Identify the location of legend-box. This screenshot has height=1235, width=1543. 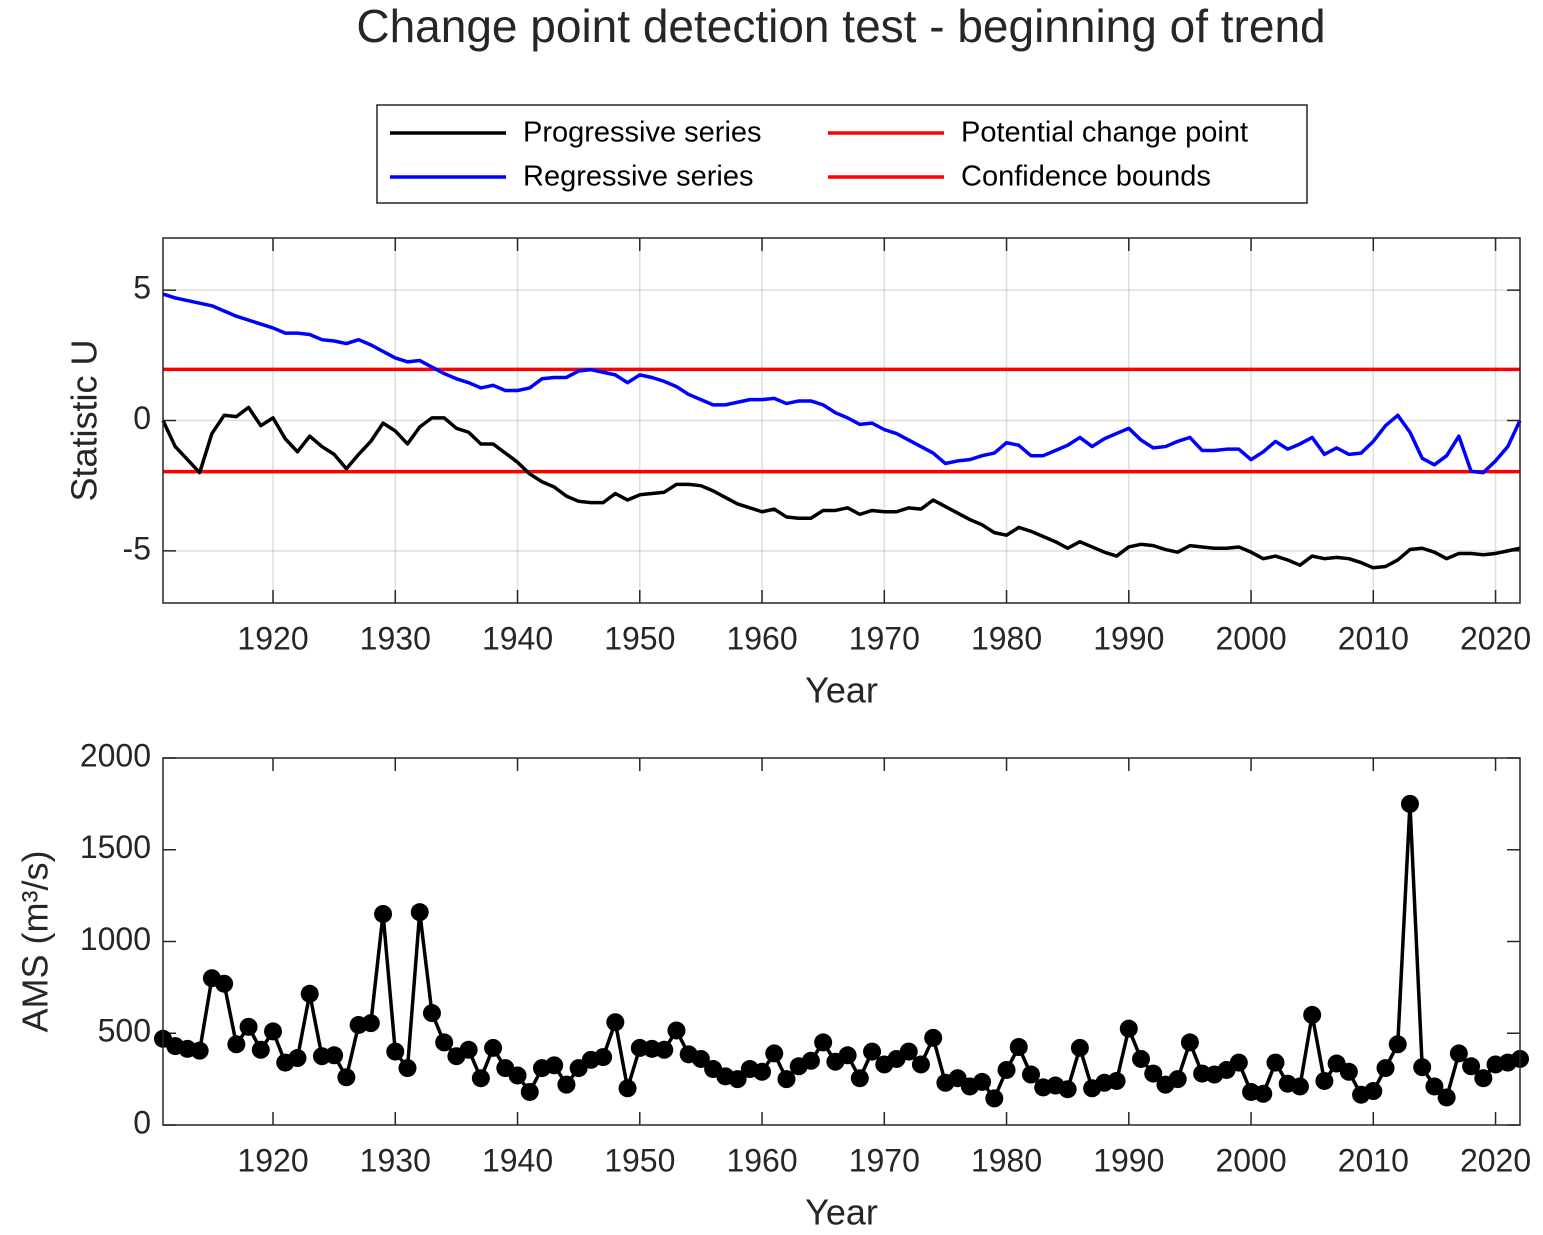
(842, 154).